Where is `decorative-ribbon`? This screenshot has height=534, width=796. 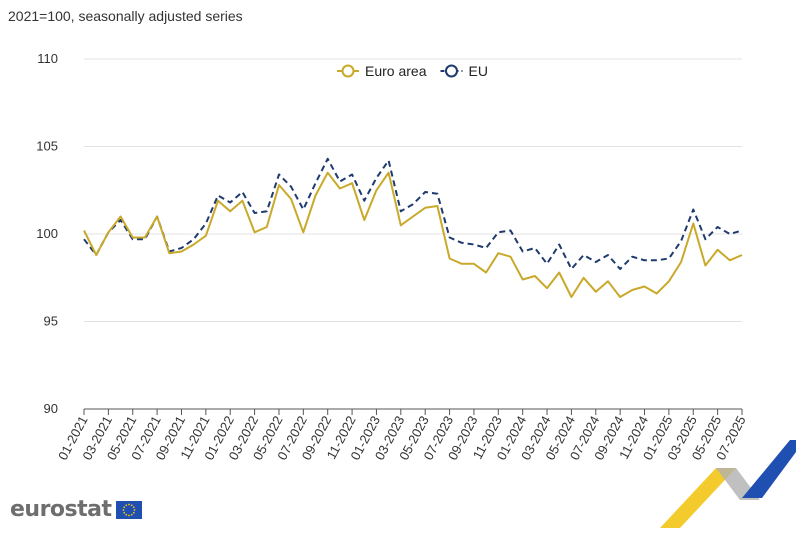 decorative-ribbon is located at coordinates (728, 484).